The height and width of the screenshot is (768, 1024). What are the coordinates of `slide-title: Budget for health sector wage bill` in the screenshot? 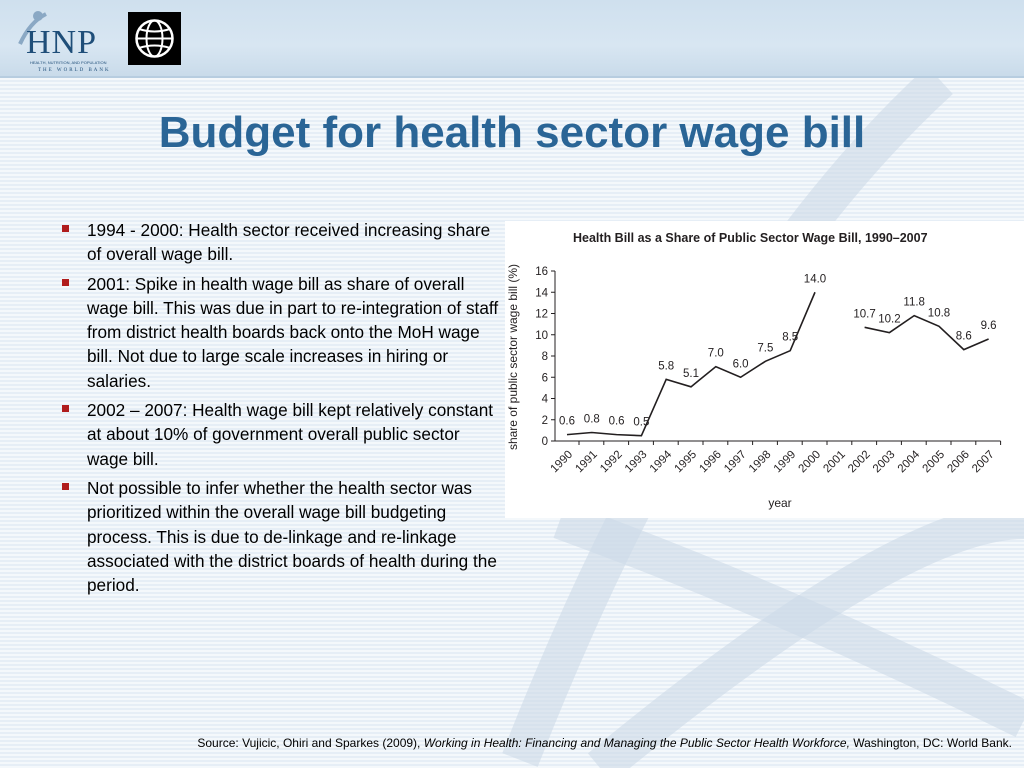 It's located at (512, 132).